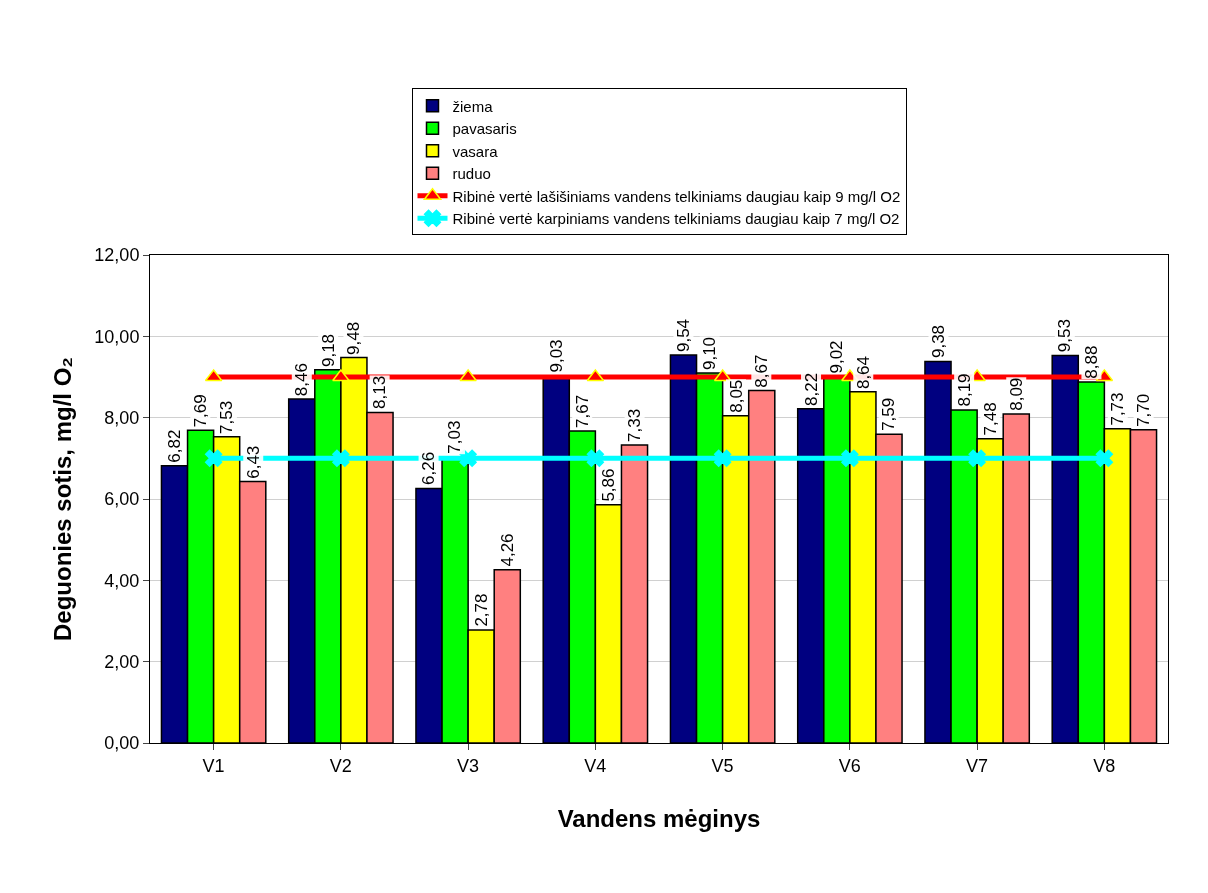 This screenshot has width=1208, height=893. What do you see at coordinates (849, 765) in the screenshot?
I see `x-tick-label: V6` at bounding box center [849, 765].